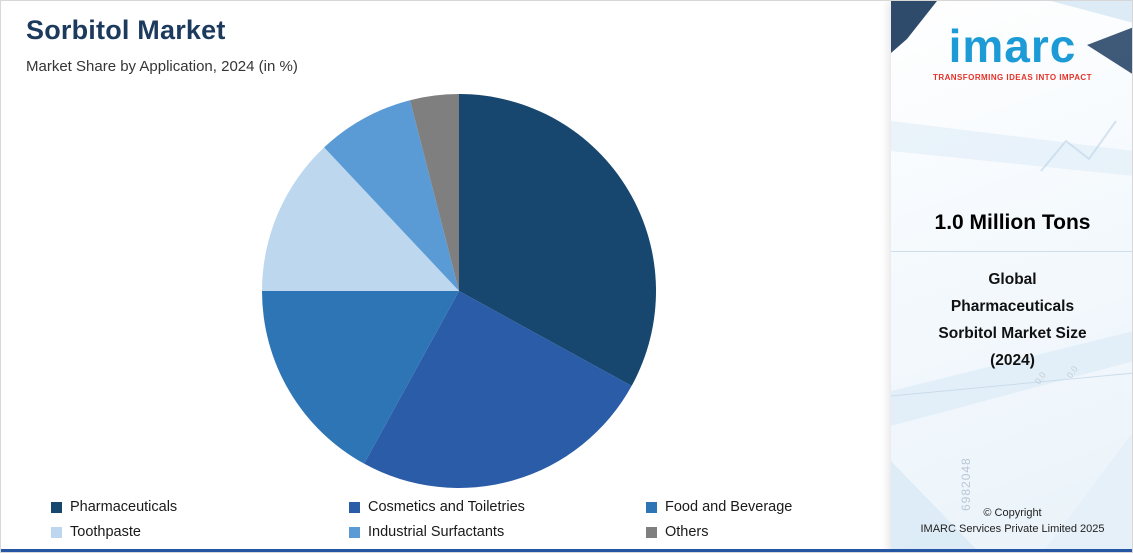 Image resolution: width=1133 pixels, height=553 pixels. Describe the element at coordinates (124, 507) in the screenshot. I see `legend-label: Pharmaceuticals` at that location.